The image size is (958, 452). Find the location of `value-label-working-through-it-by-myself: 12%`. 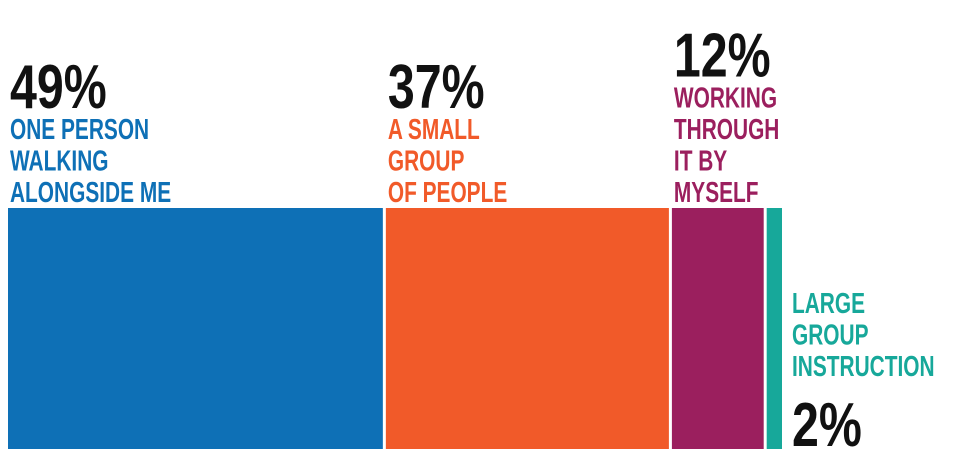

value-label-working-through-it-by-myself: 12% is located at coordinates (722, 55).